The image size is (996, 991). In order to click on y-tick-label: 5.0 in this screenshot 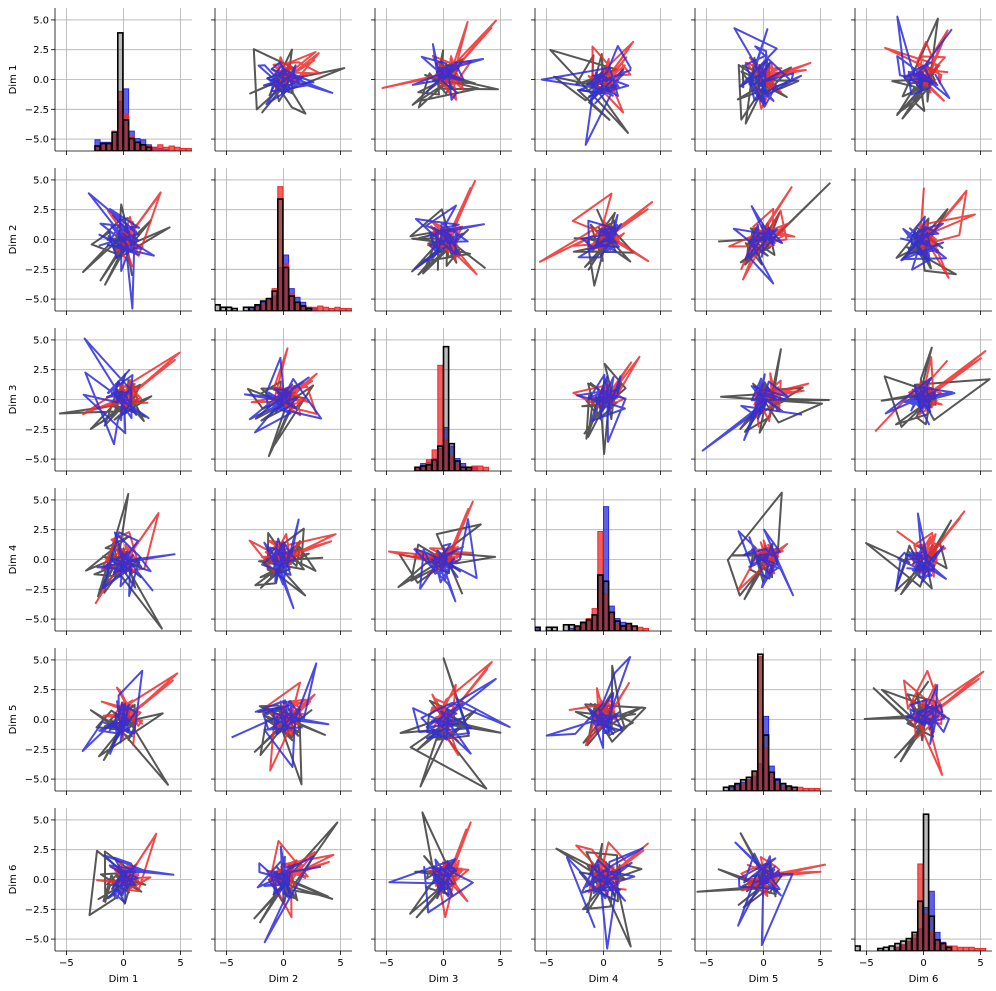, I will do `click(41, 500)`.